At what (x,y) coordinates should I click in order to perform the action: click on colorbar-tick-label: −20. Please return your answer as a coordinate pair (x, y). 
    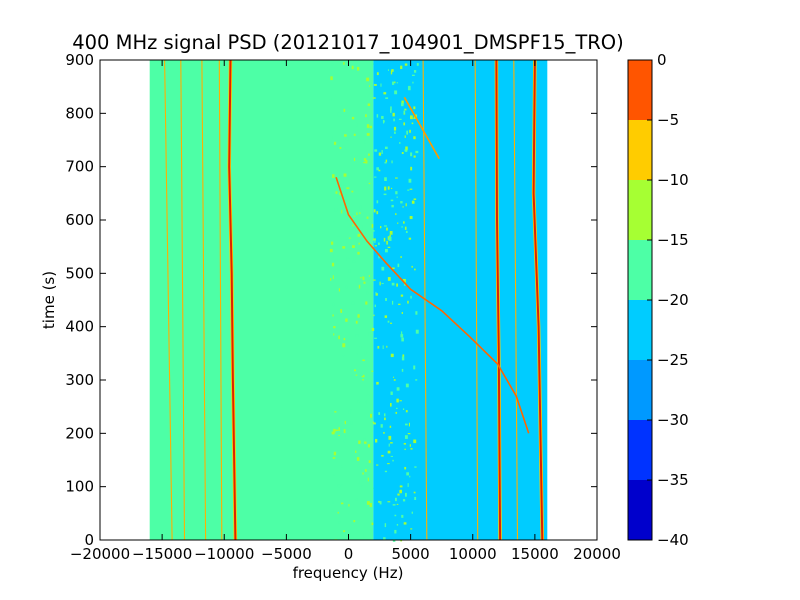
    Looking at the image, I should click on (673, 300).